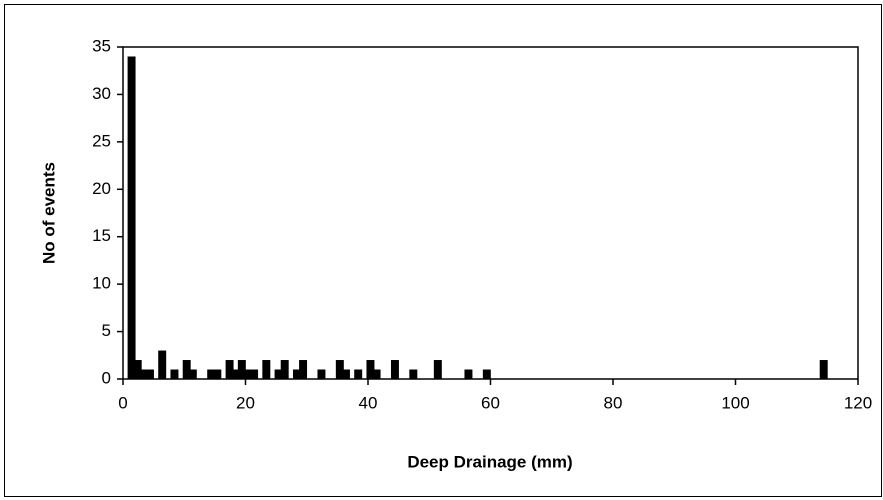  What do you see at coordinates (122, 402) in the screenshot?
I see `x-tick-label: 0` at bounding box center [122, 402].